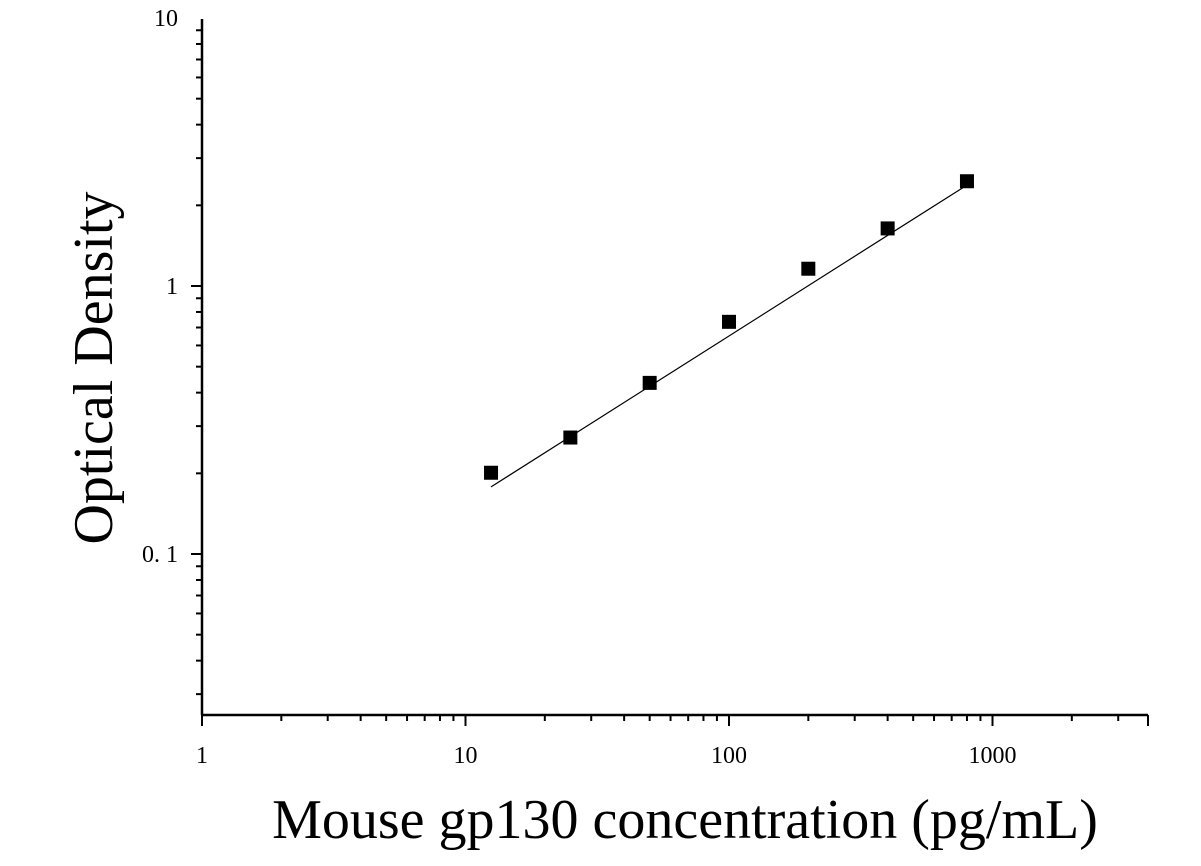 This screenshot has height=866, width=1201. What do you see at coordinates (166, 19) in the screenshot?
I see `y-tick-label: 10` at bounding box center [166, 19].